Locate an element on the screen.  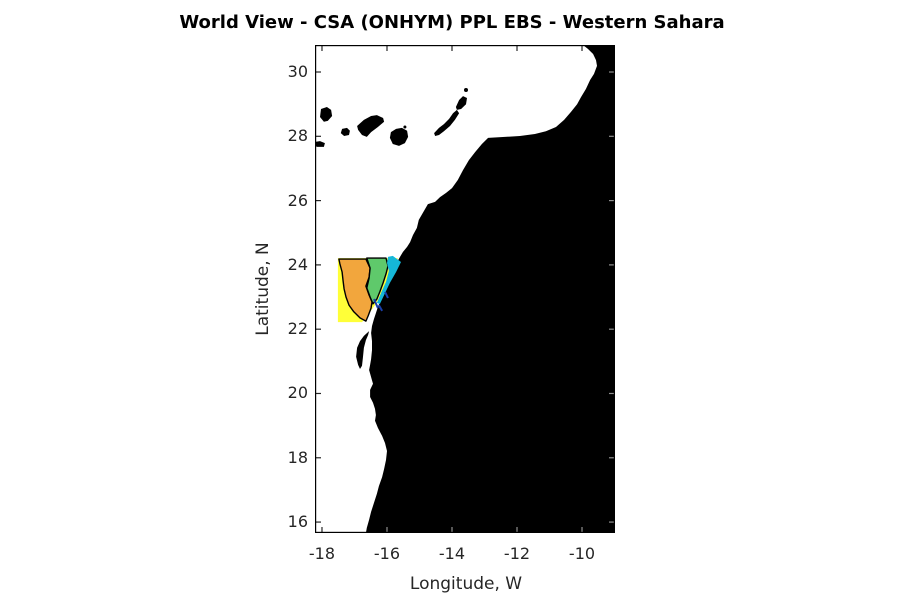
x-tick-label: -16 is located at coordinates (387, 553).